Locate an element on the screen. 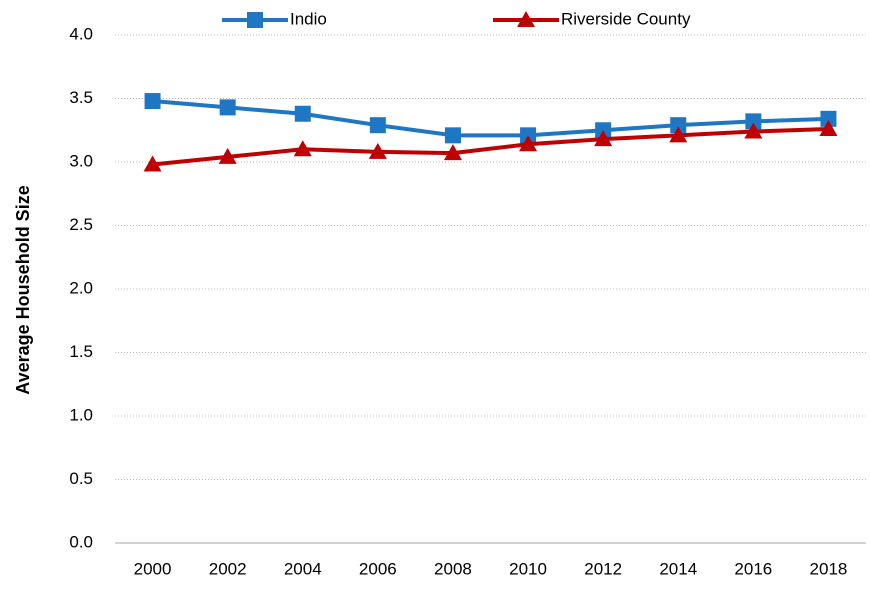 The image size is (870, 589). legend-label: Indio is located at coordinates (308, 18).